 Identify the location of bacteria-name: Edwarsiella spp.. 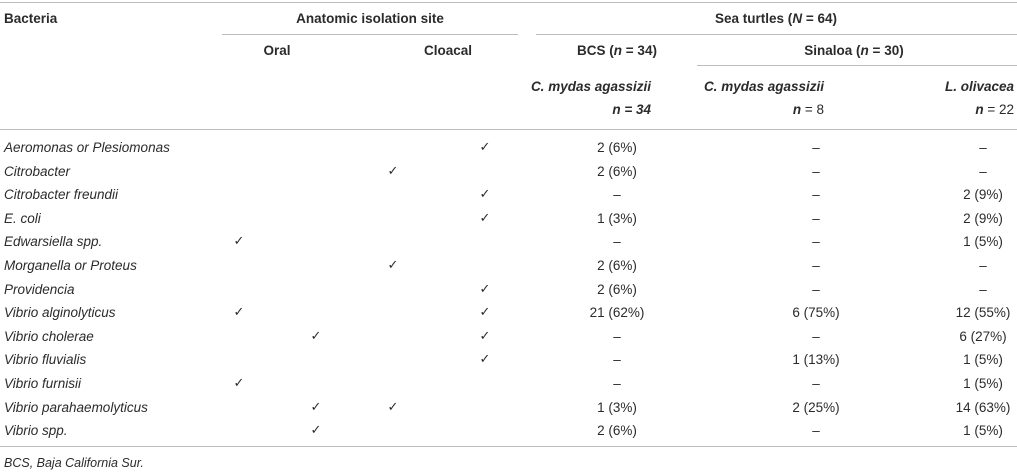
(53, 242).